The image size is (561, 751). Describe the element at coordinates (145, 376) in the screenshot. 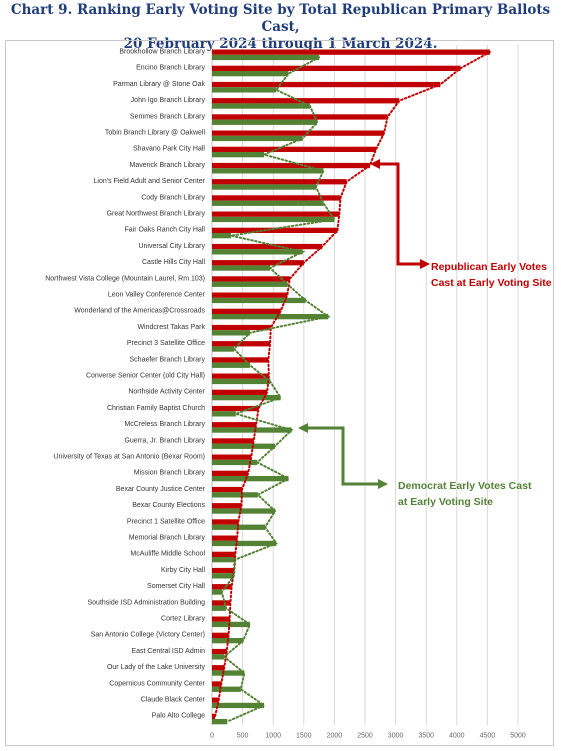

I see `category-label: Converse Senior Center (old City Hall)` at that location.